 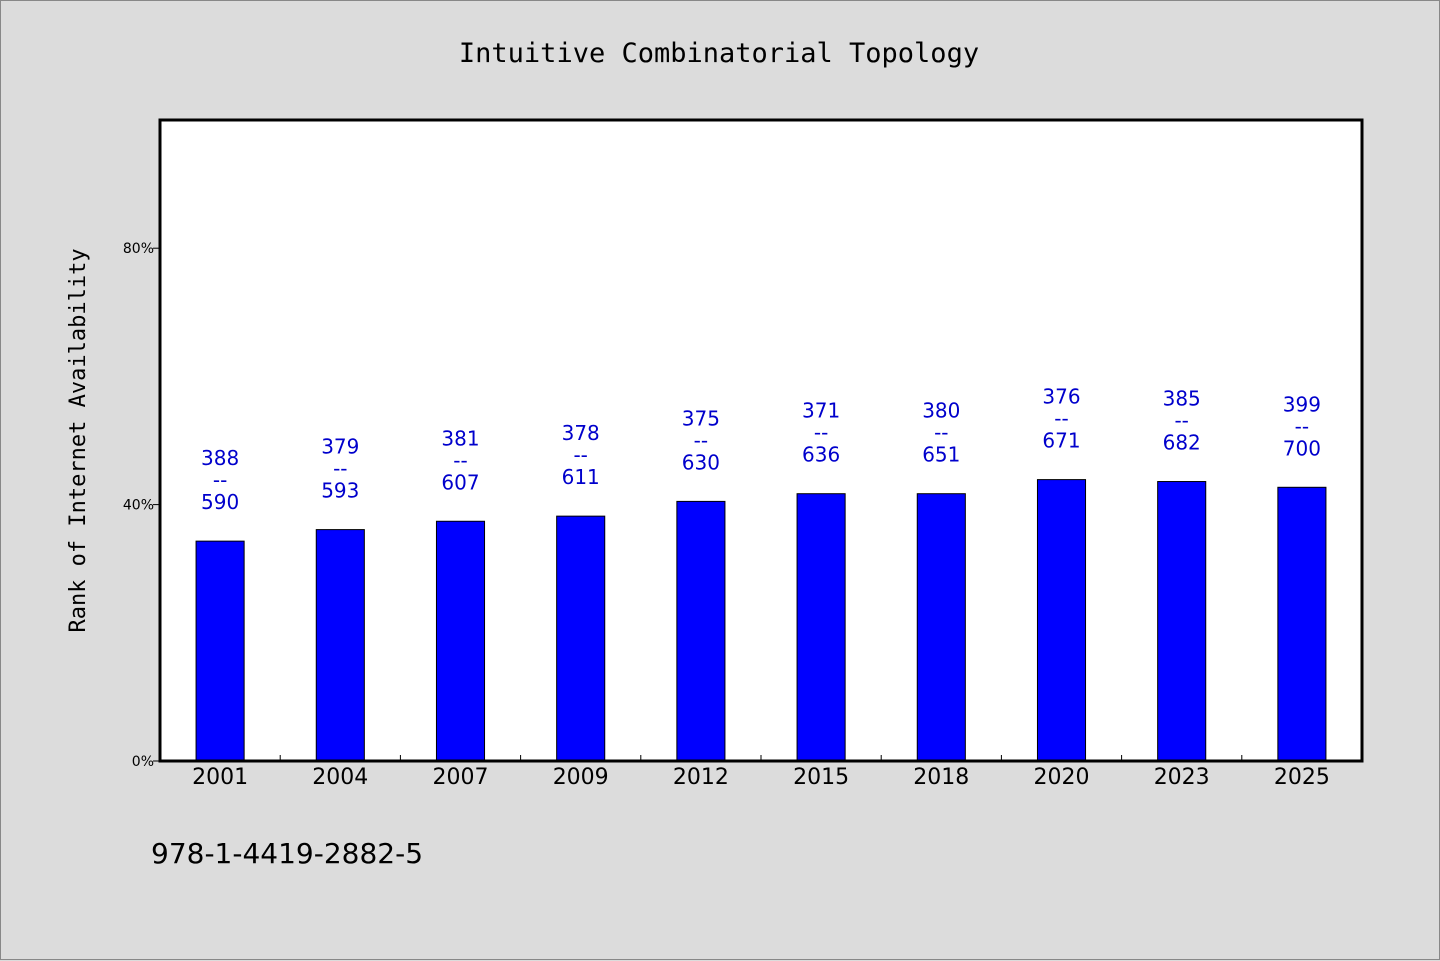 I want to click on data-label-bottom: 607, so click(x=460, y=482).